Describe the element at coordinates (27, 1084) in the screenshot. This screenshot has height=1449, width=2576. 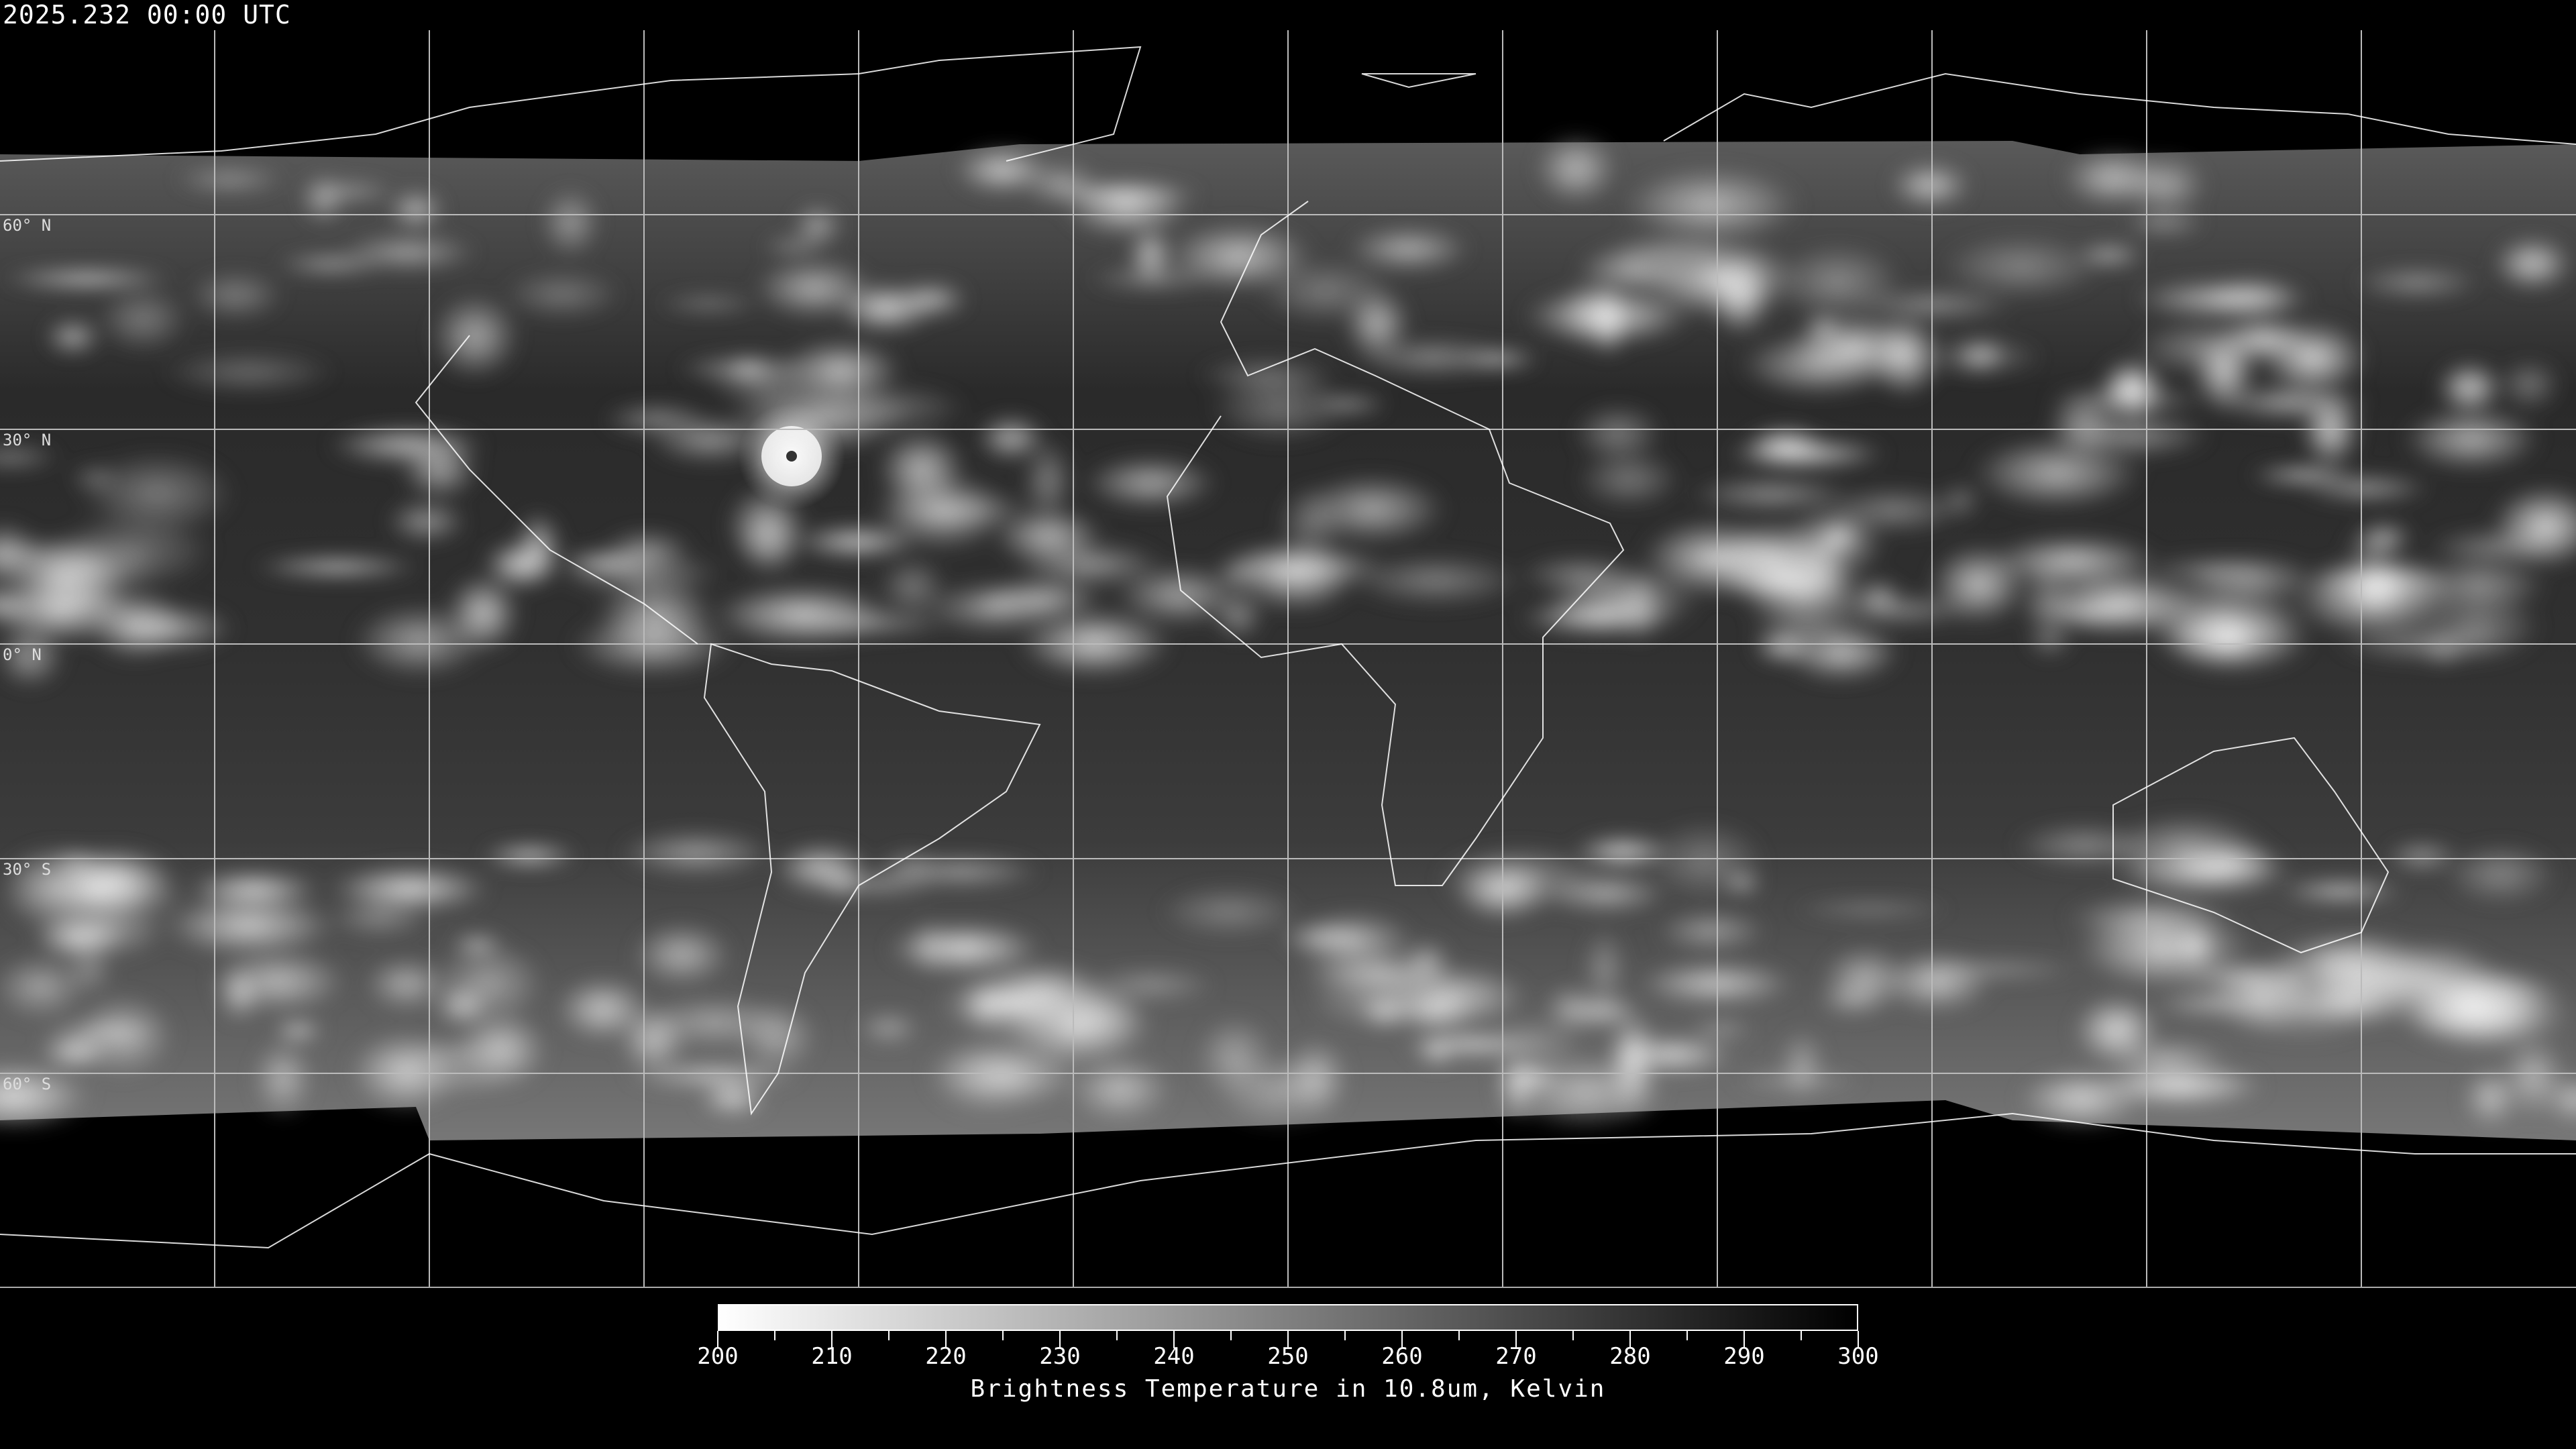
I see `lat-label-60s: 60° S` at that location.